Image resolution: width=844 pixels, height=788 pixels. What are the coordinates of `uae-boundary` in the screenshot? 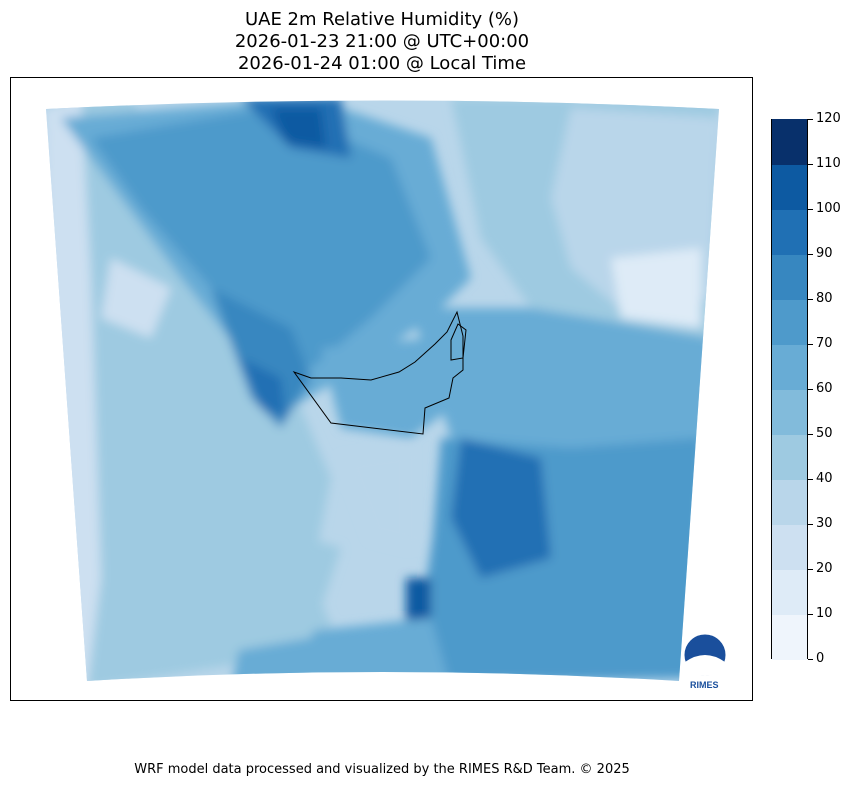 It's located at (379, 372).